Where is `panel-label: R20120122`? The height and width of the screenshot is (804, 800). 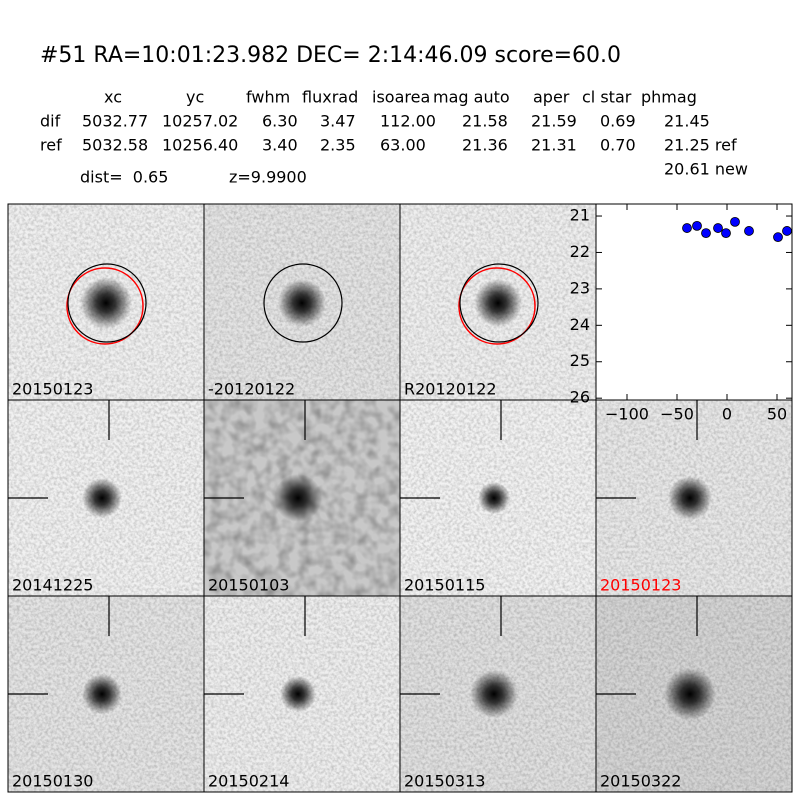
panel-label: R20120122 is located at coordinates (450, 389).